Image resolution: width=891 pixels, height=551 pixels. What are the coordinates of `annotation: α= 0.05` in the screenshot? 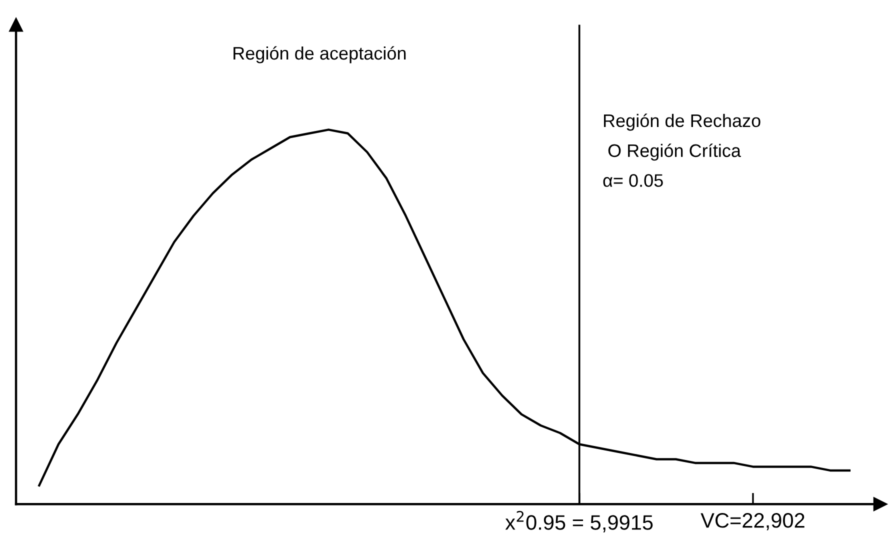 It's located at (633, 180).